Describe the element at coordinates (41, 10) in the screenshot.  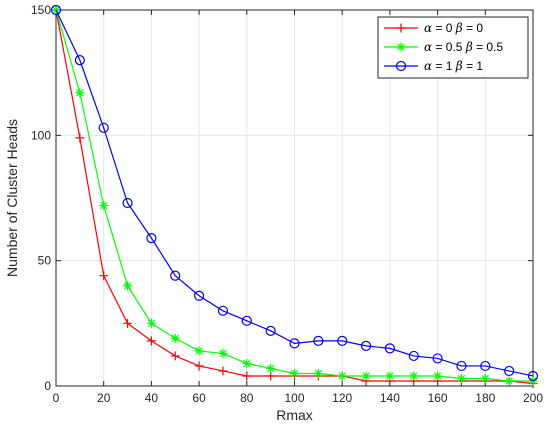
I see `y-tick-label: 150` at that location.